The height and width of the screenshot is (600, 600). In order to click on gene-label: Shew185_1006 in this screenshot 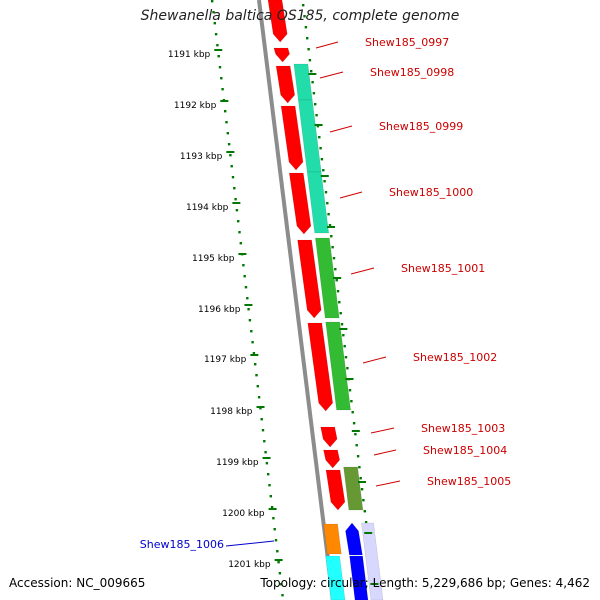, I will do `click(182, 544)`.